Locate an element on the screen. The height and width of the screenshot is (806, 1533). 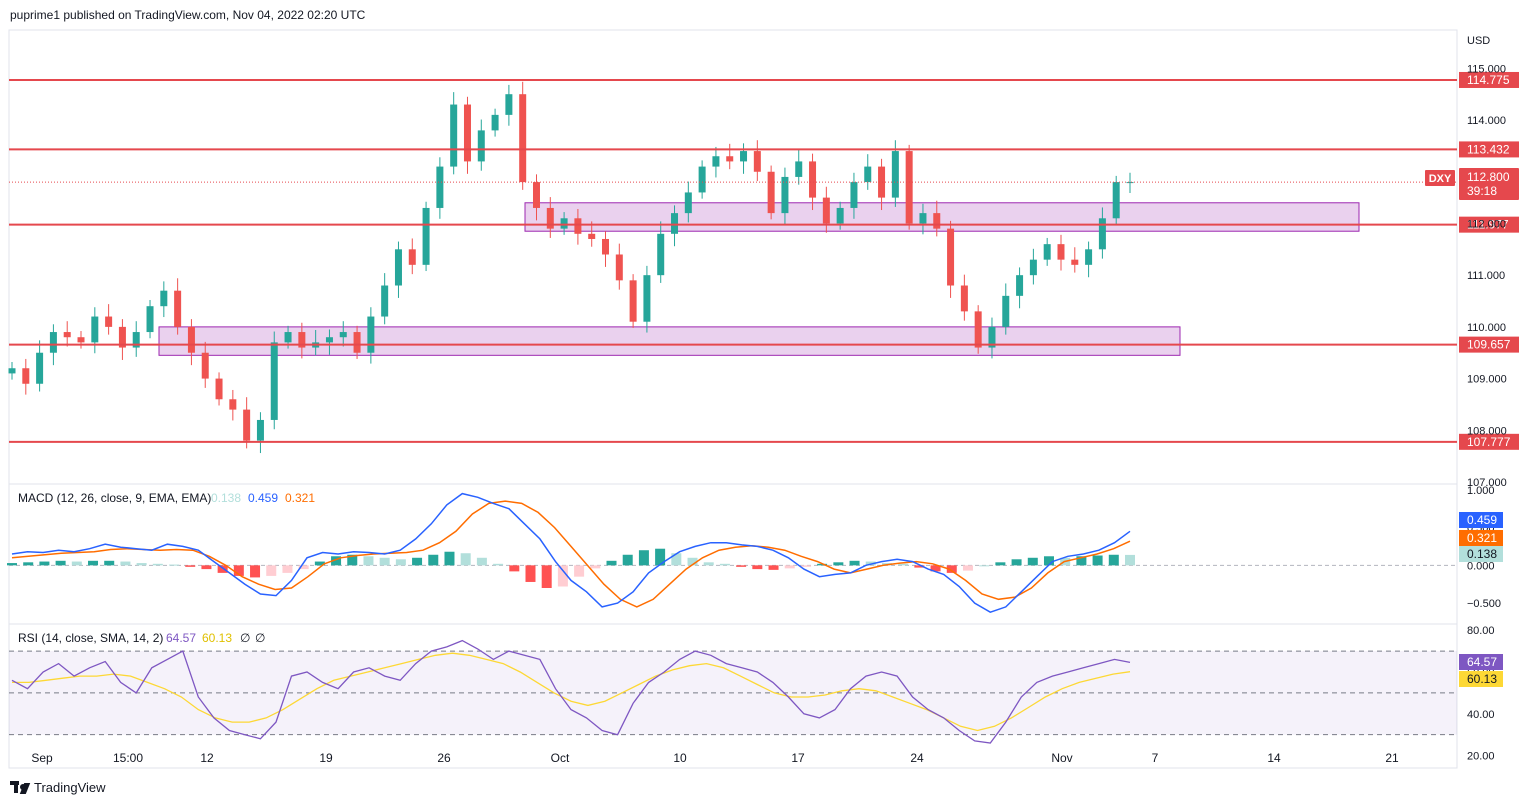
rsi-pane is located at coordinates (733, 691).